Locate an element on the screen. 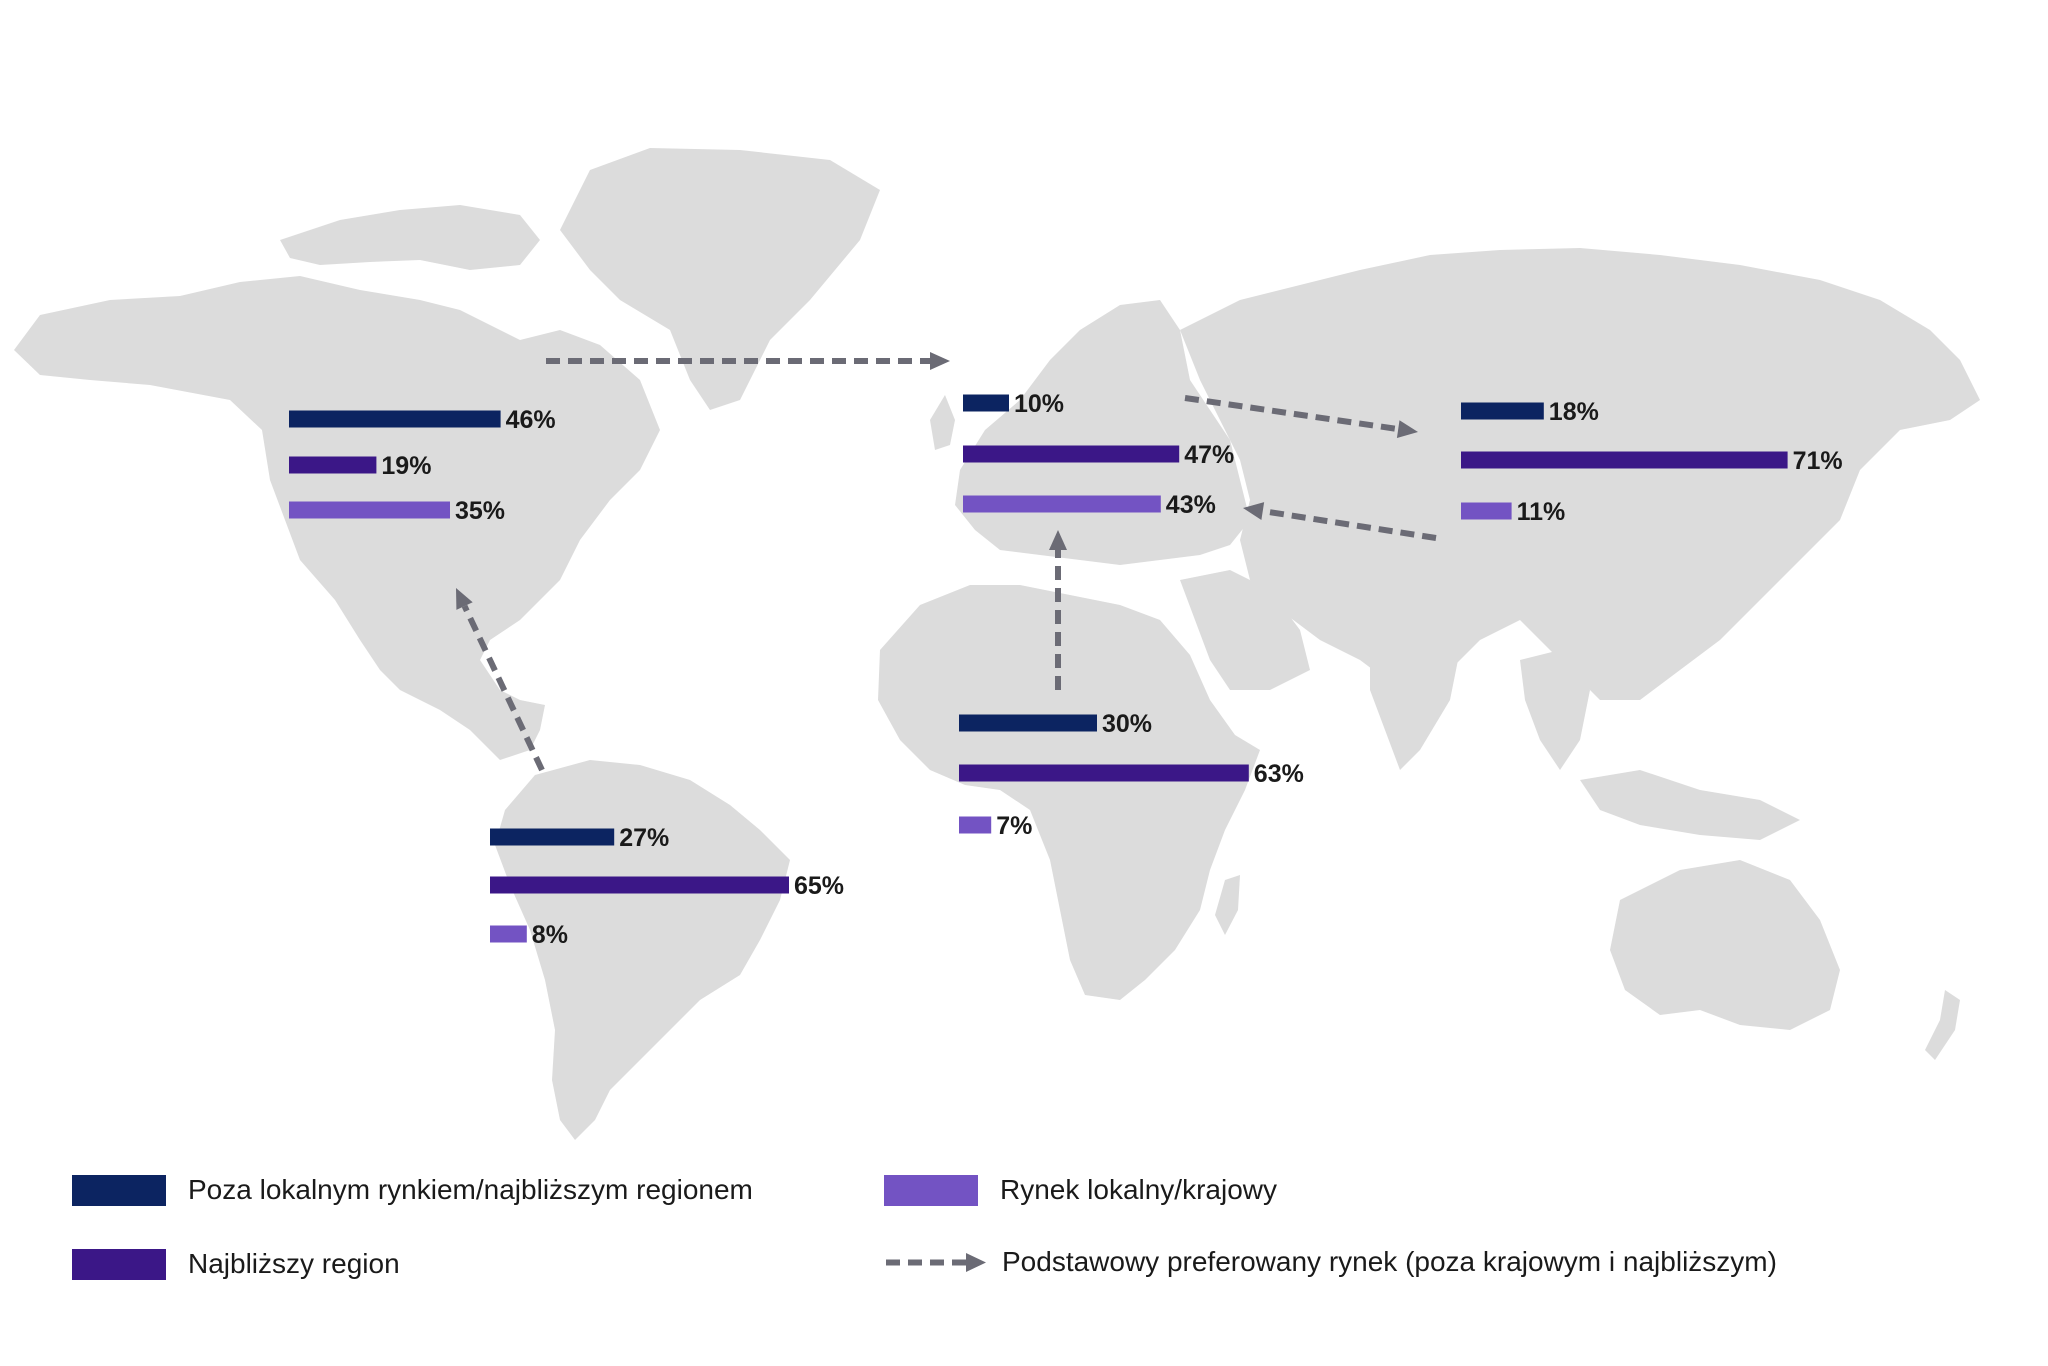  legend-local-swatch is located at coordinates (931, 1190).